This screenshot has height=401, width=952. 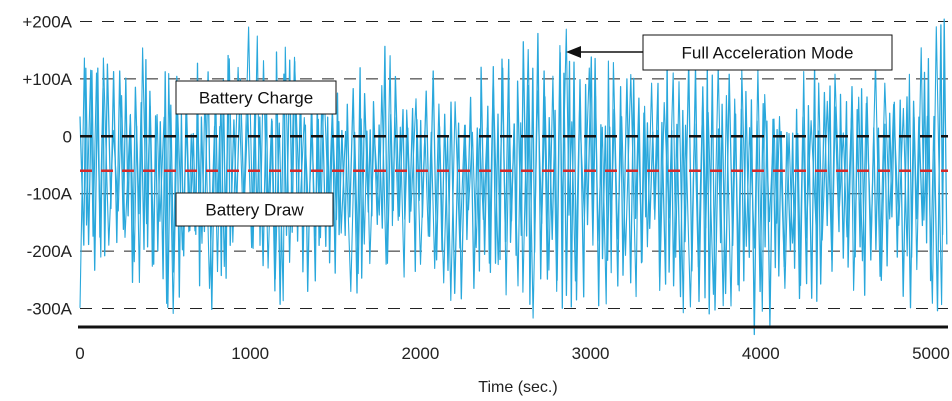 What do you see at coordinates (512, 353) in the screenshot?
I see `x-tick-labels: 0 1000 2000 3000 4000 5000` at bounding box center [512, 353].